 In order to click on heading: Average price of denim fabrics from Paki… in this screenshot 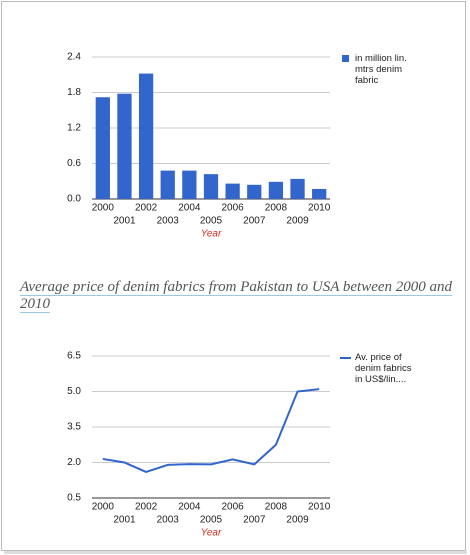, I will do `click(240, 296)`.